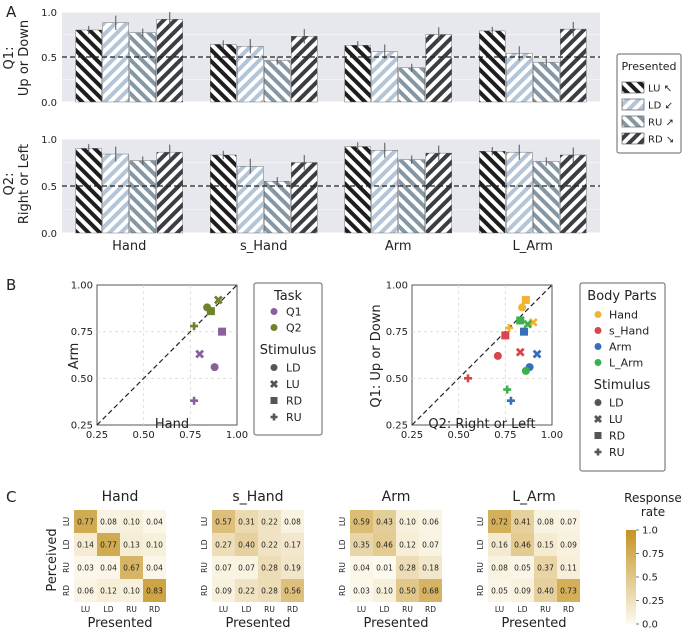  I want to click on bar-hand-rd, so click(169, 61).